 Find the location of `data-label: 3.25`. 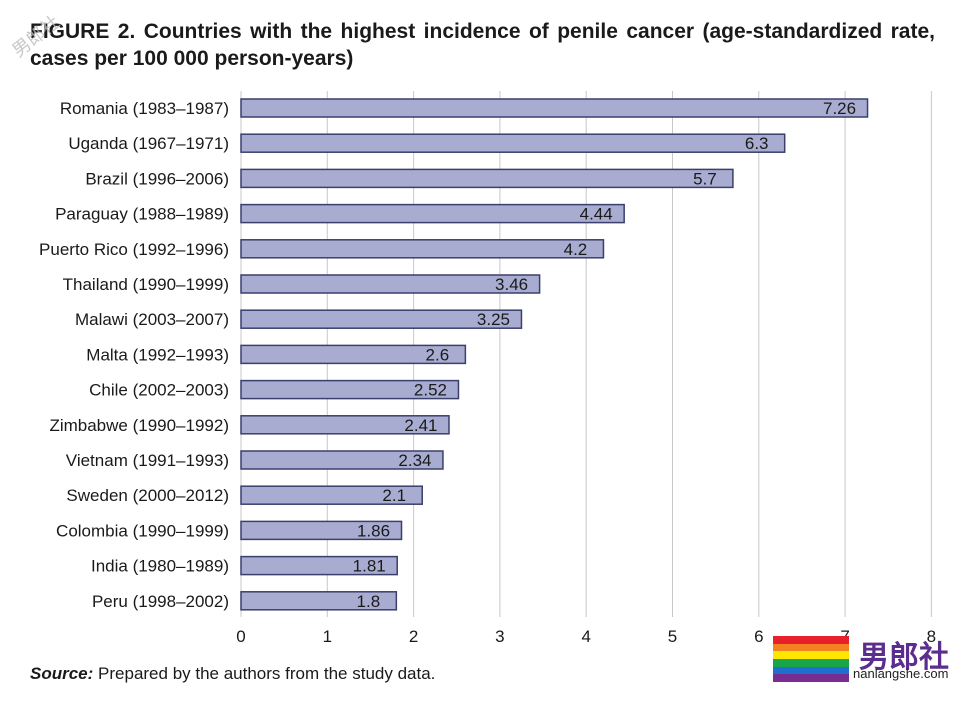

data-label: 3.25 is located at coordinates (493, 319).